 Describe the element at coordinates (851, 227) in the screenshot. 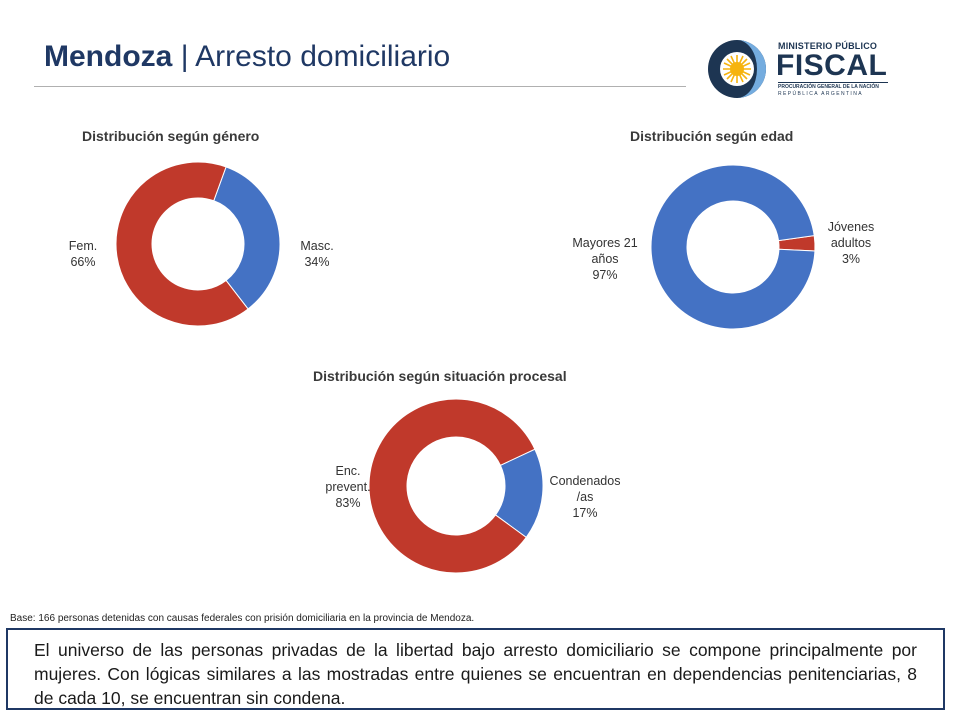

I see `slice-label-line: Jóvenes` at that location.